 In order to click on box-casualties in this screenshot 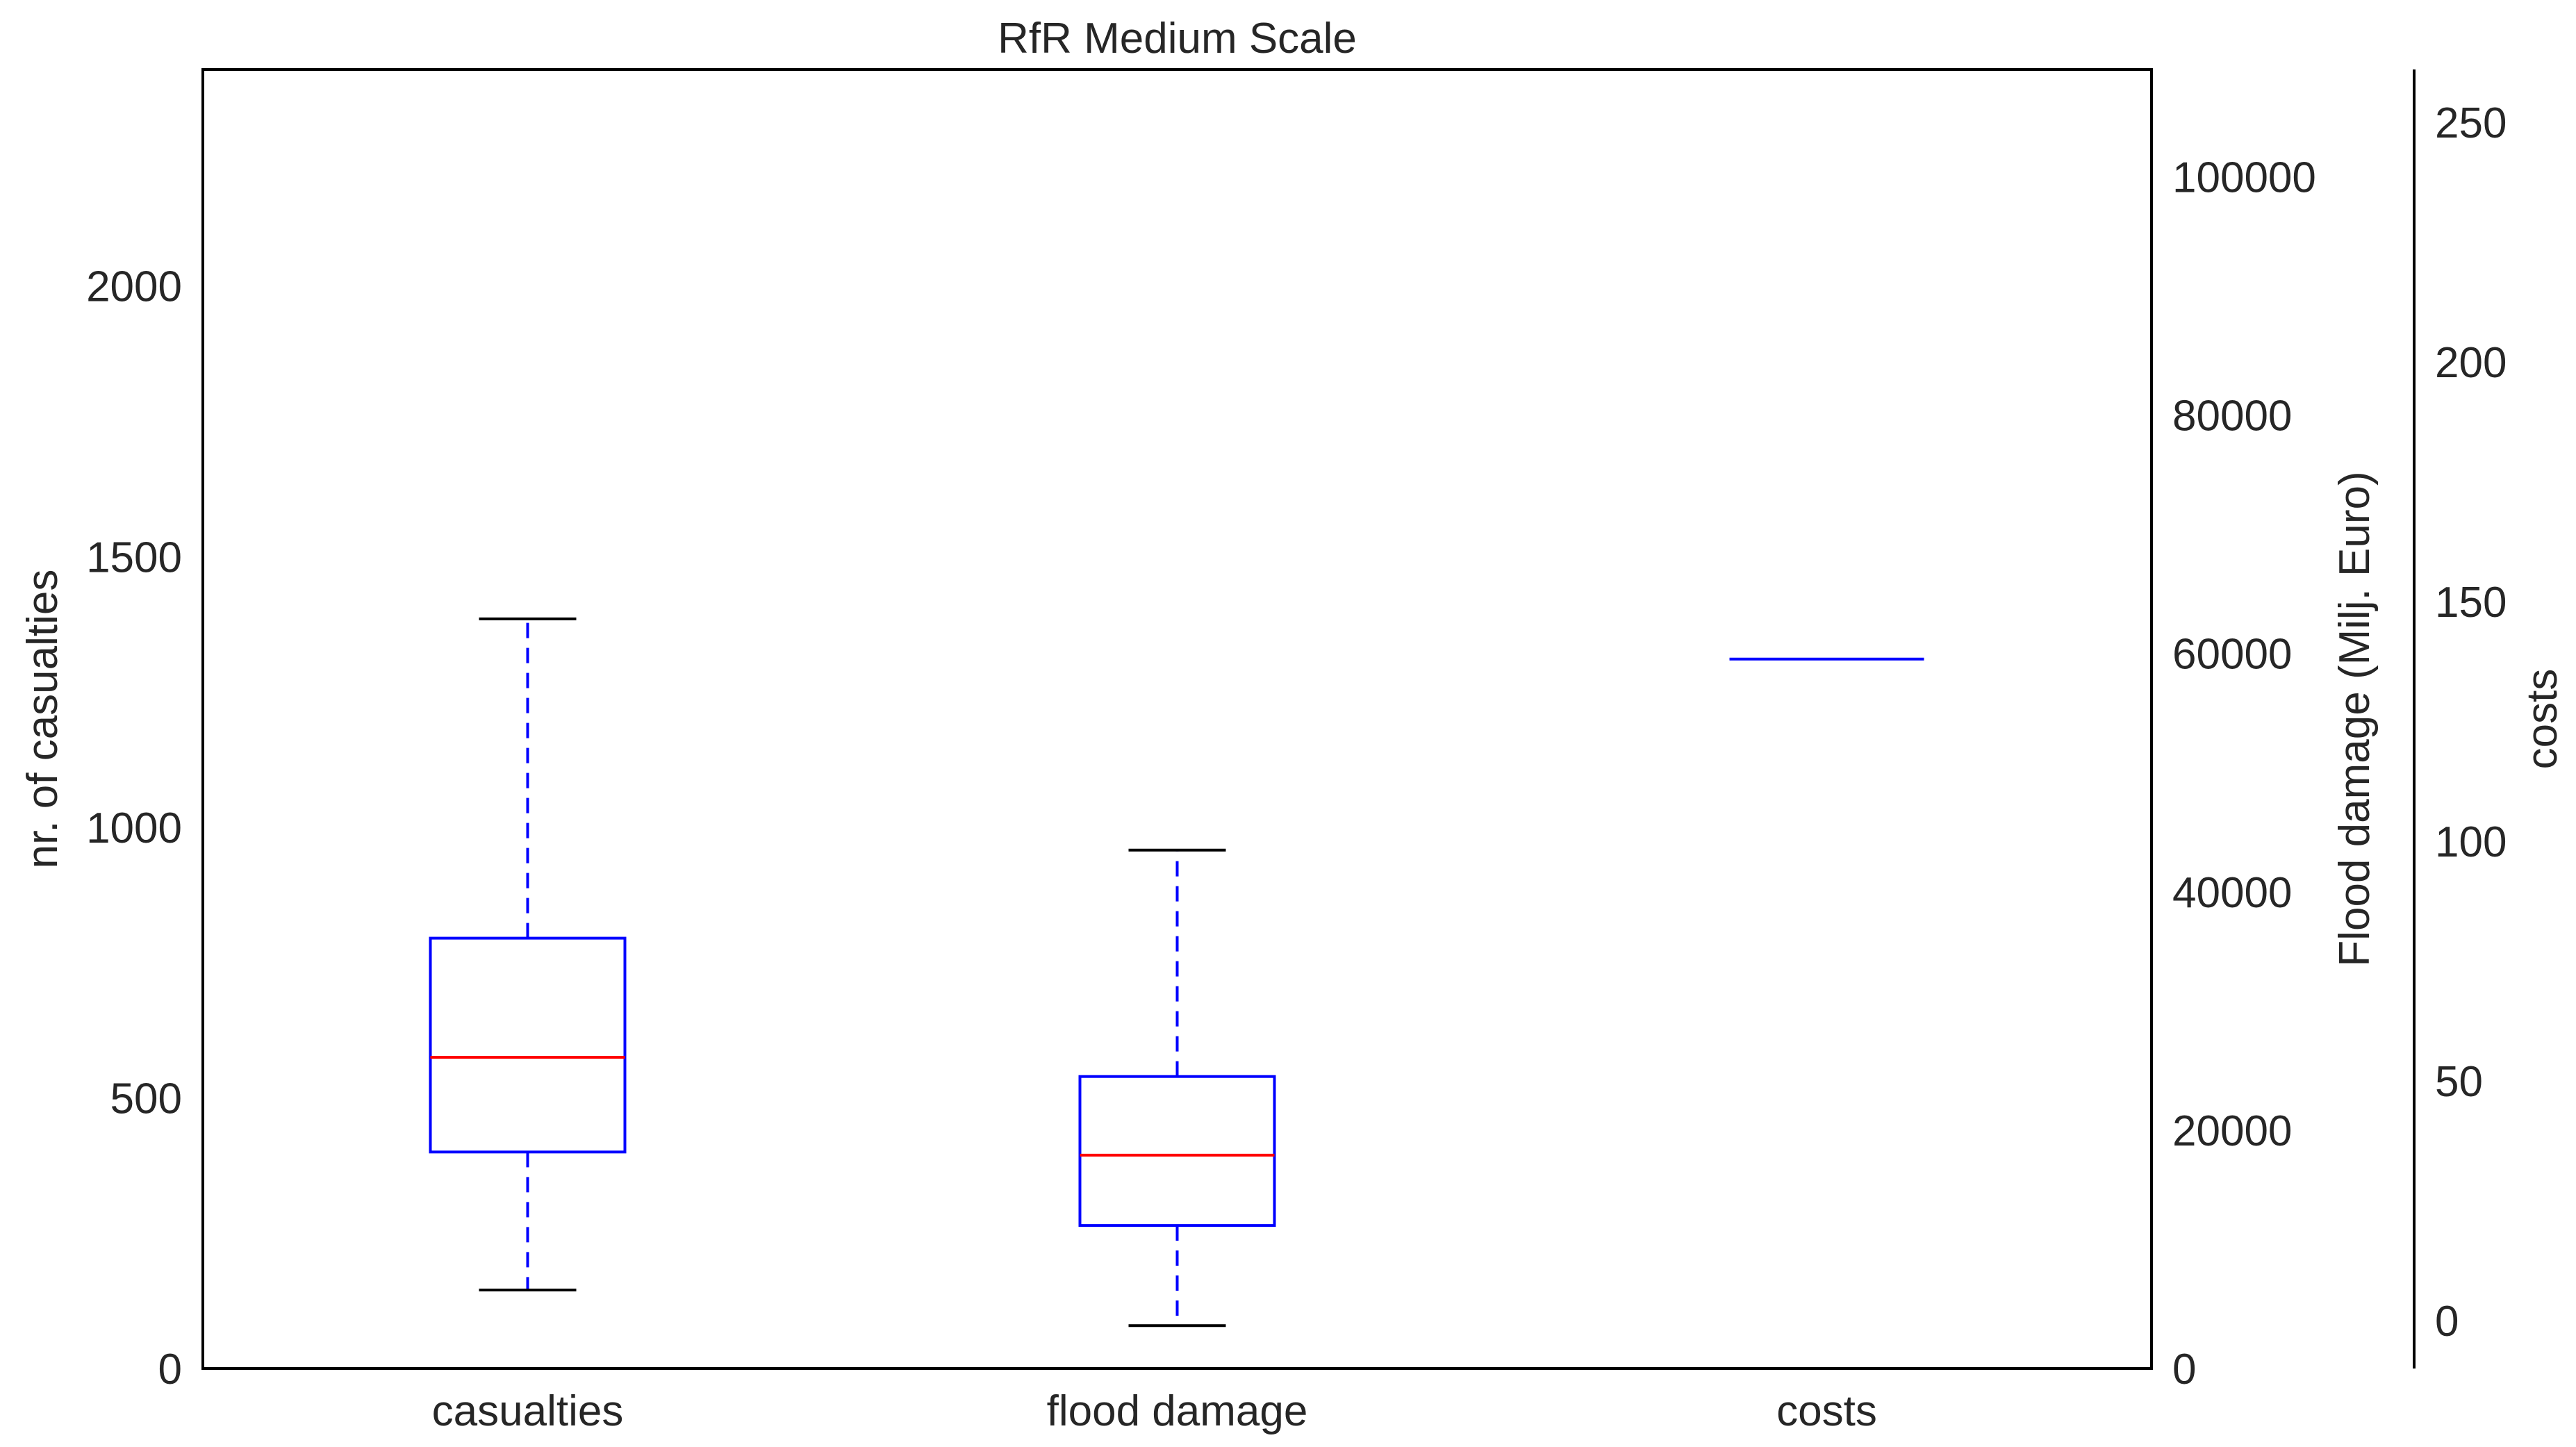, I will do `click(528, 954)`.